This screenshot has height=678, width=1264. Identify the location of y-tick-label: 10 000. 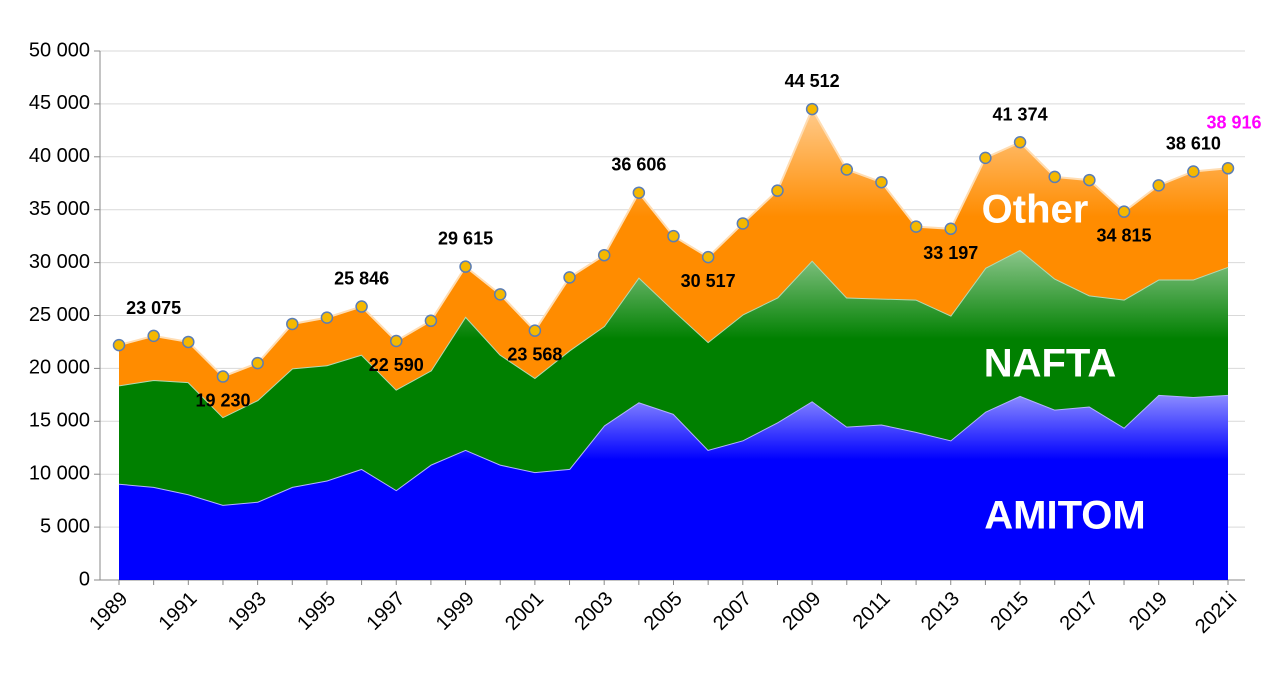
(59, 473).